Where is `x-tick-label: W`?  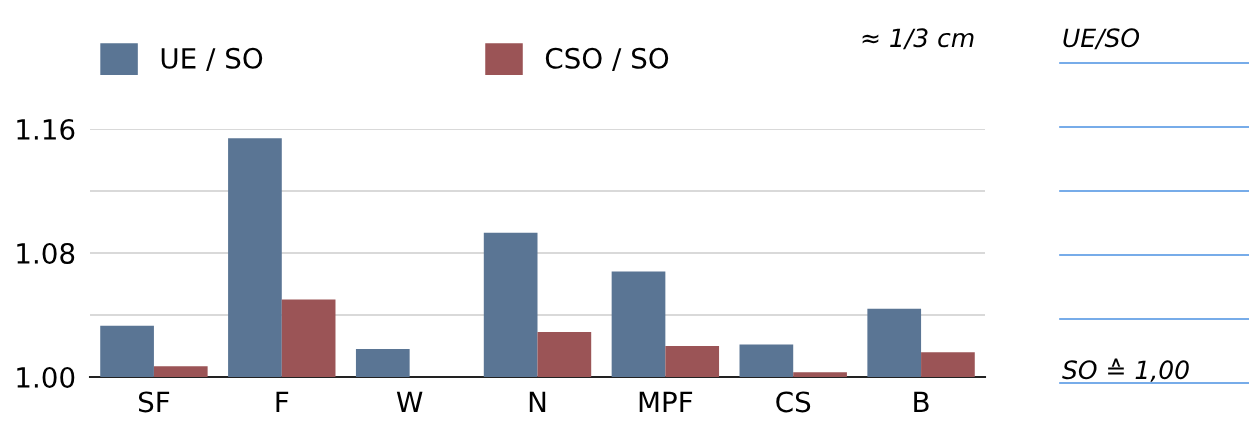
x-tick-label: W is located at coordinates (409, 401).